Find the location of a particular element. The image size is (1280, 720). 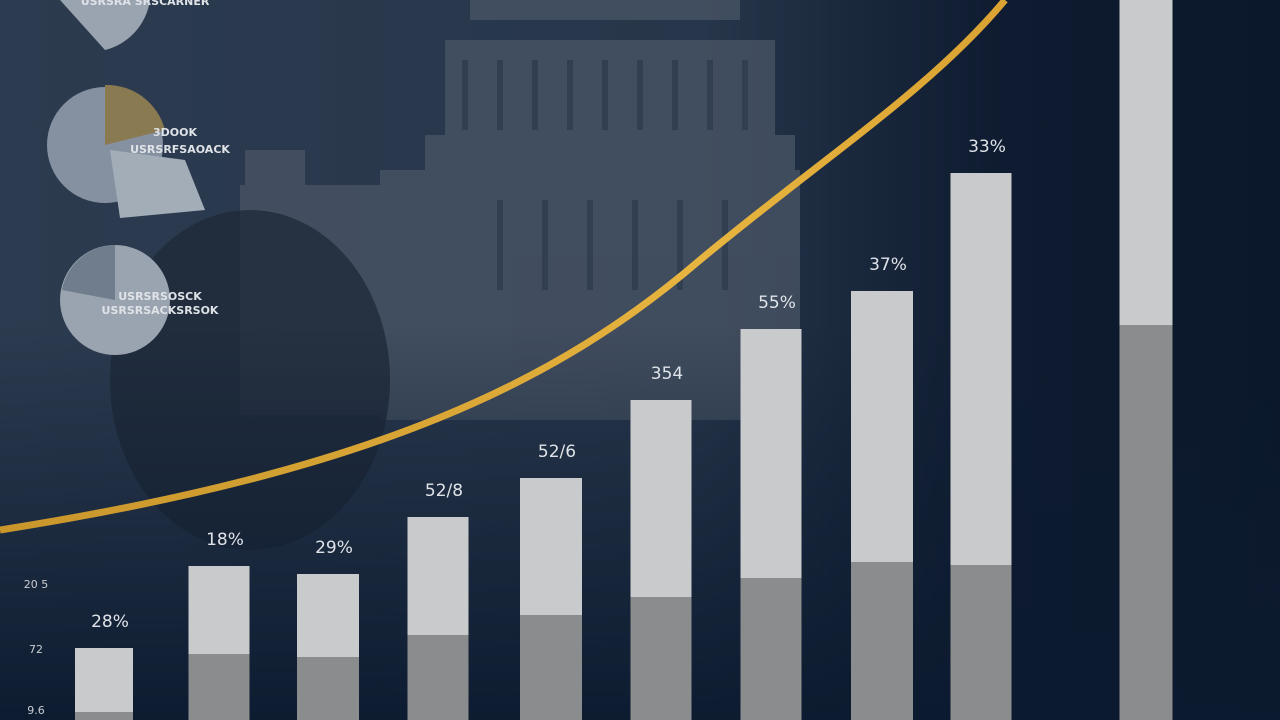

pie-label: USRSRA SRSCARNER is located at coordinates (145, 4).